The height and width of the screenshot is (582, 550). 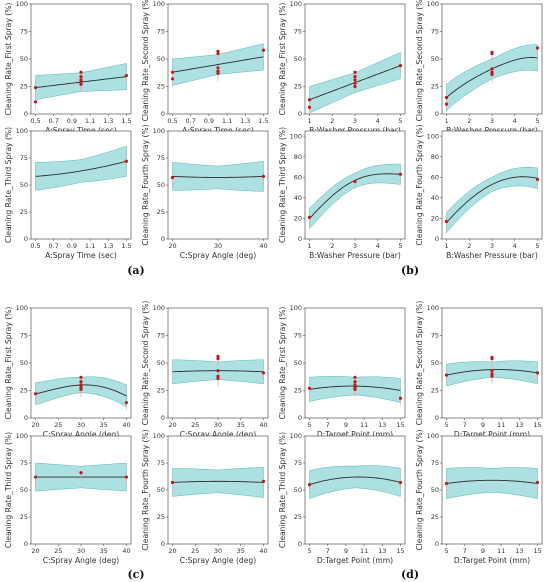 I want to click on x-tick-label: 0.9, so click(x=72, y=121).